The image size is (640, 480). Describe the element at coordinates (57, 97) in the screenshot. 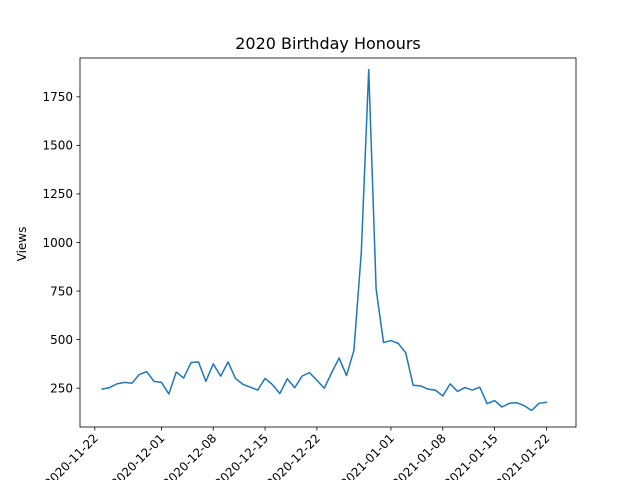

I see `y-tick-label: 1750` at that location.